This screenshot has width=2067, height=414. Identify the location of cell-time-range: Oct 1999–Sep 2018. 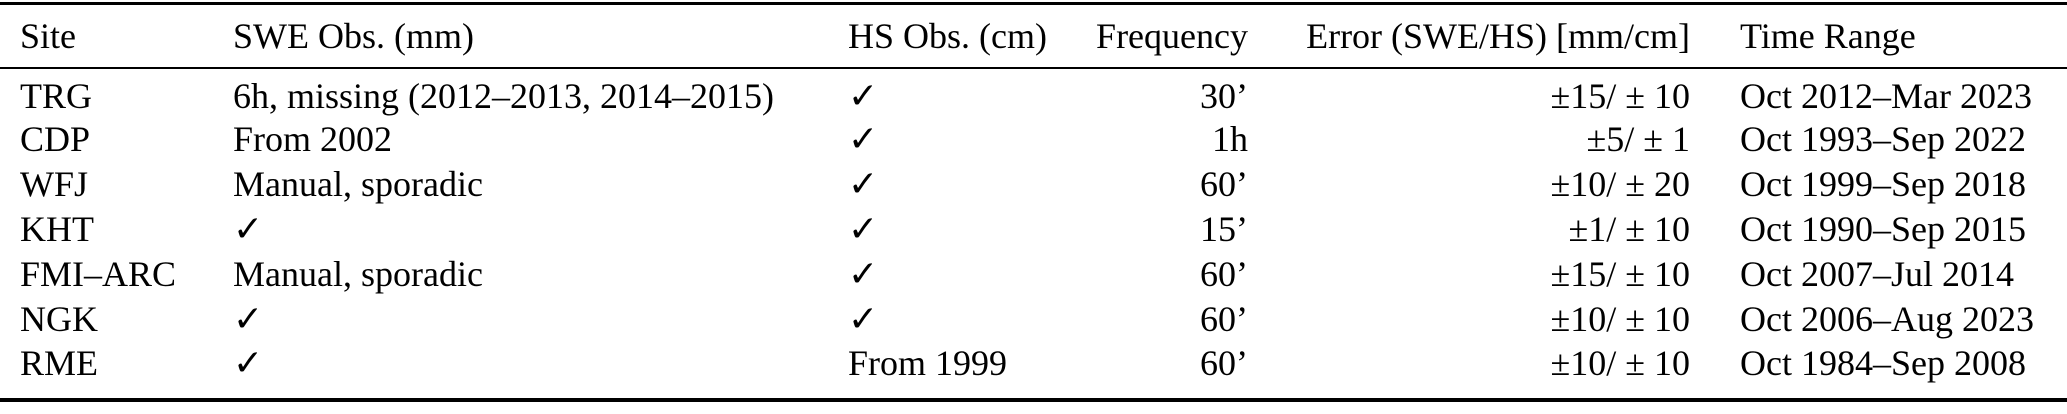
(1883, 184).